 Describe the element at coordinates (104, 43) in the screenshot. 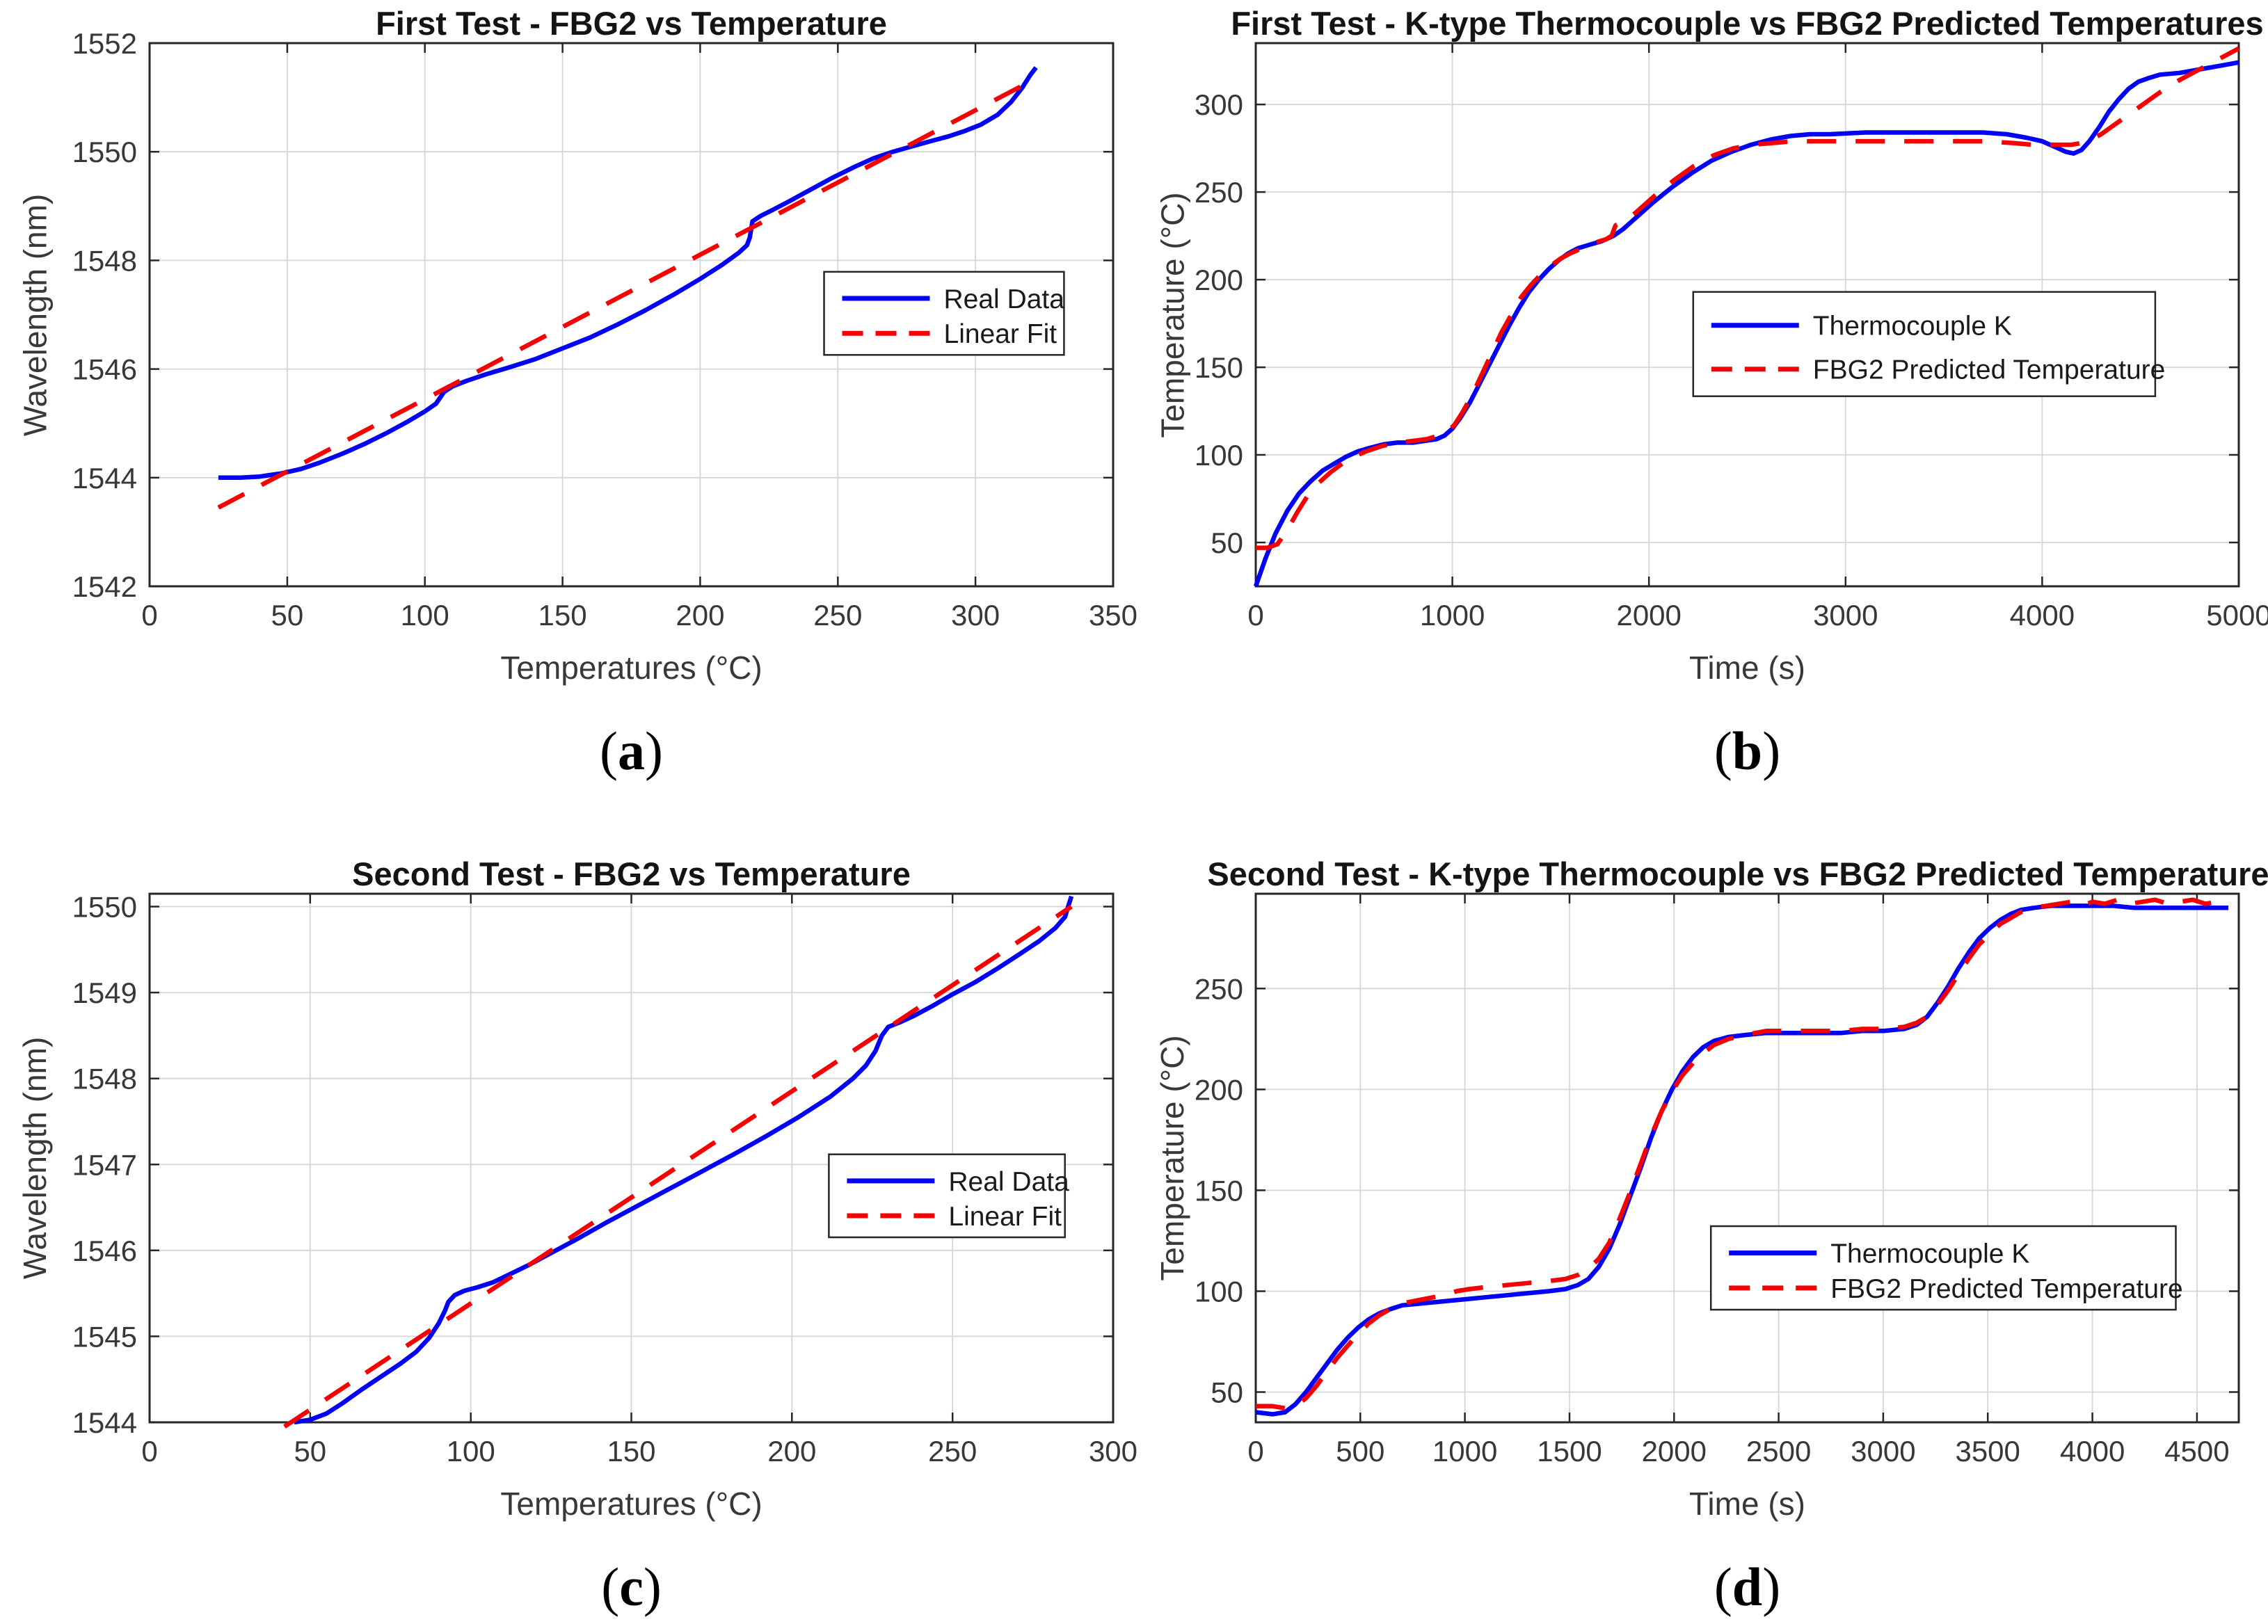

I see `y-tick-label: 1552` at that location.